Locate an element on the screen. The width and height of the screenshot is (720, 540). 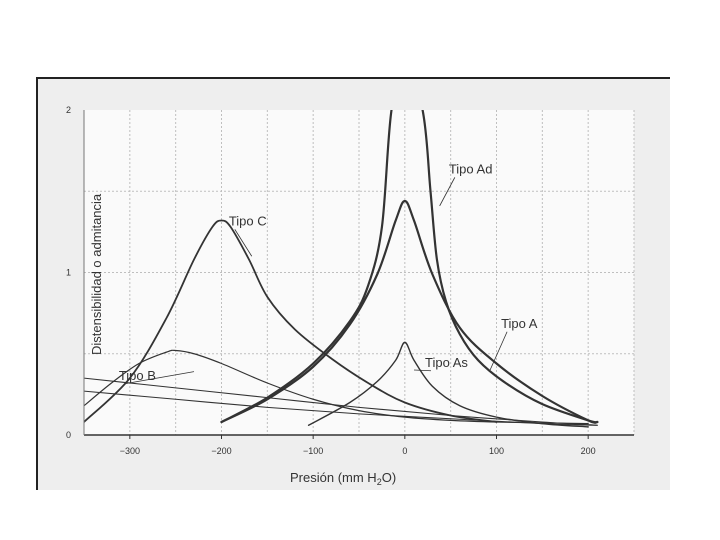
x-axis-title-end: O) is located at coordinates (389, 477).